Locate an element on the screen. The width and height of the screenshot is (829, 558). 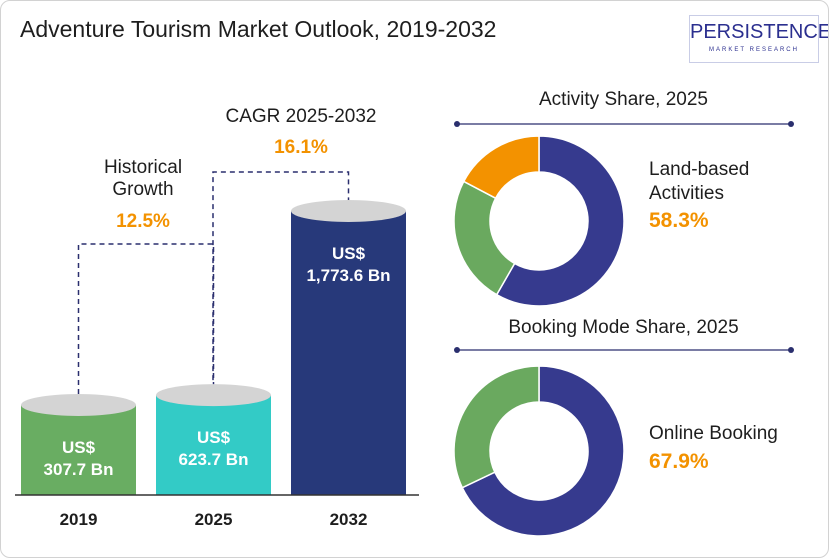
bar-2019 is located at coordinates (78, 450).